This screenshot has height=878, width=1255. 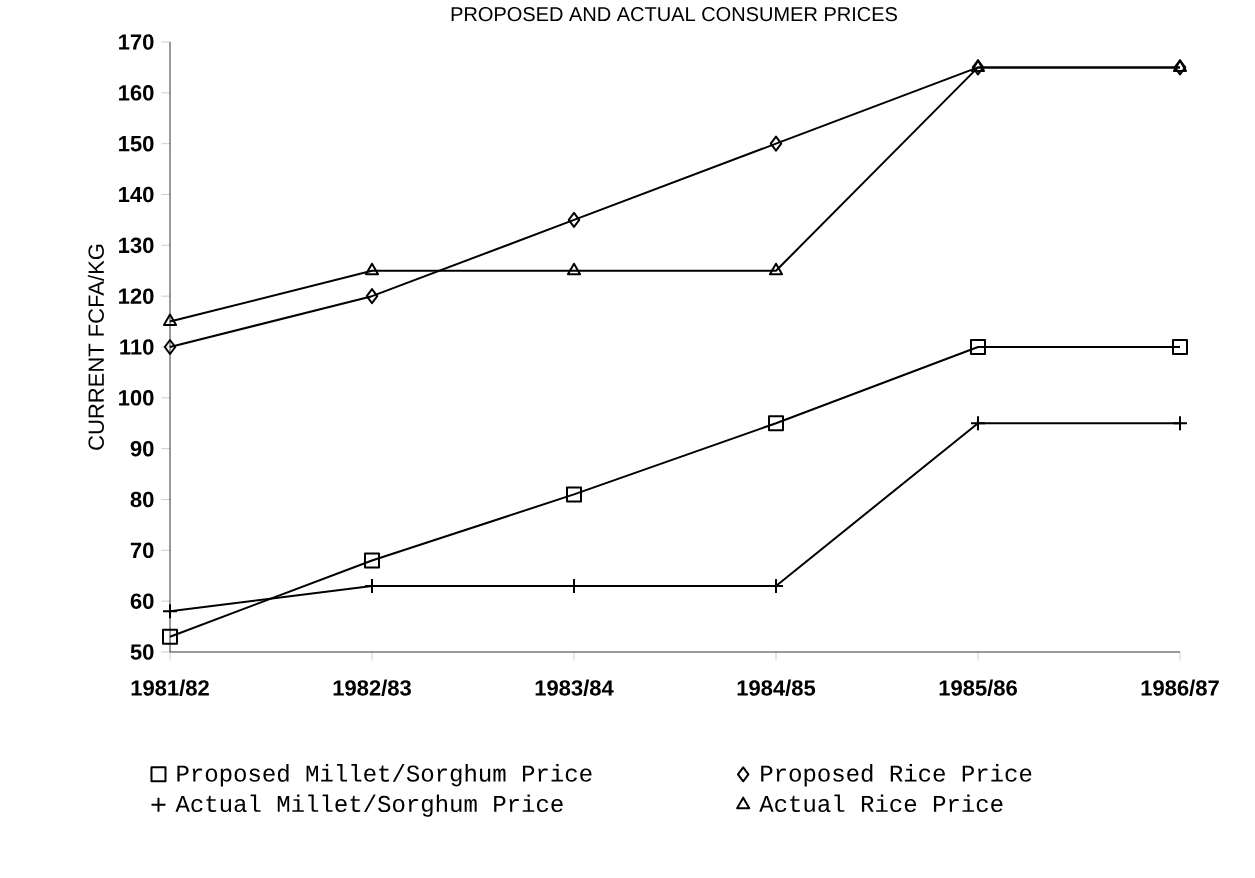 What do you see at coordinates (136, 42) in the screenshot?
I see `y-tick-label: 170` at bounding box center [136, 42].